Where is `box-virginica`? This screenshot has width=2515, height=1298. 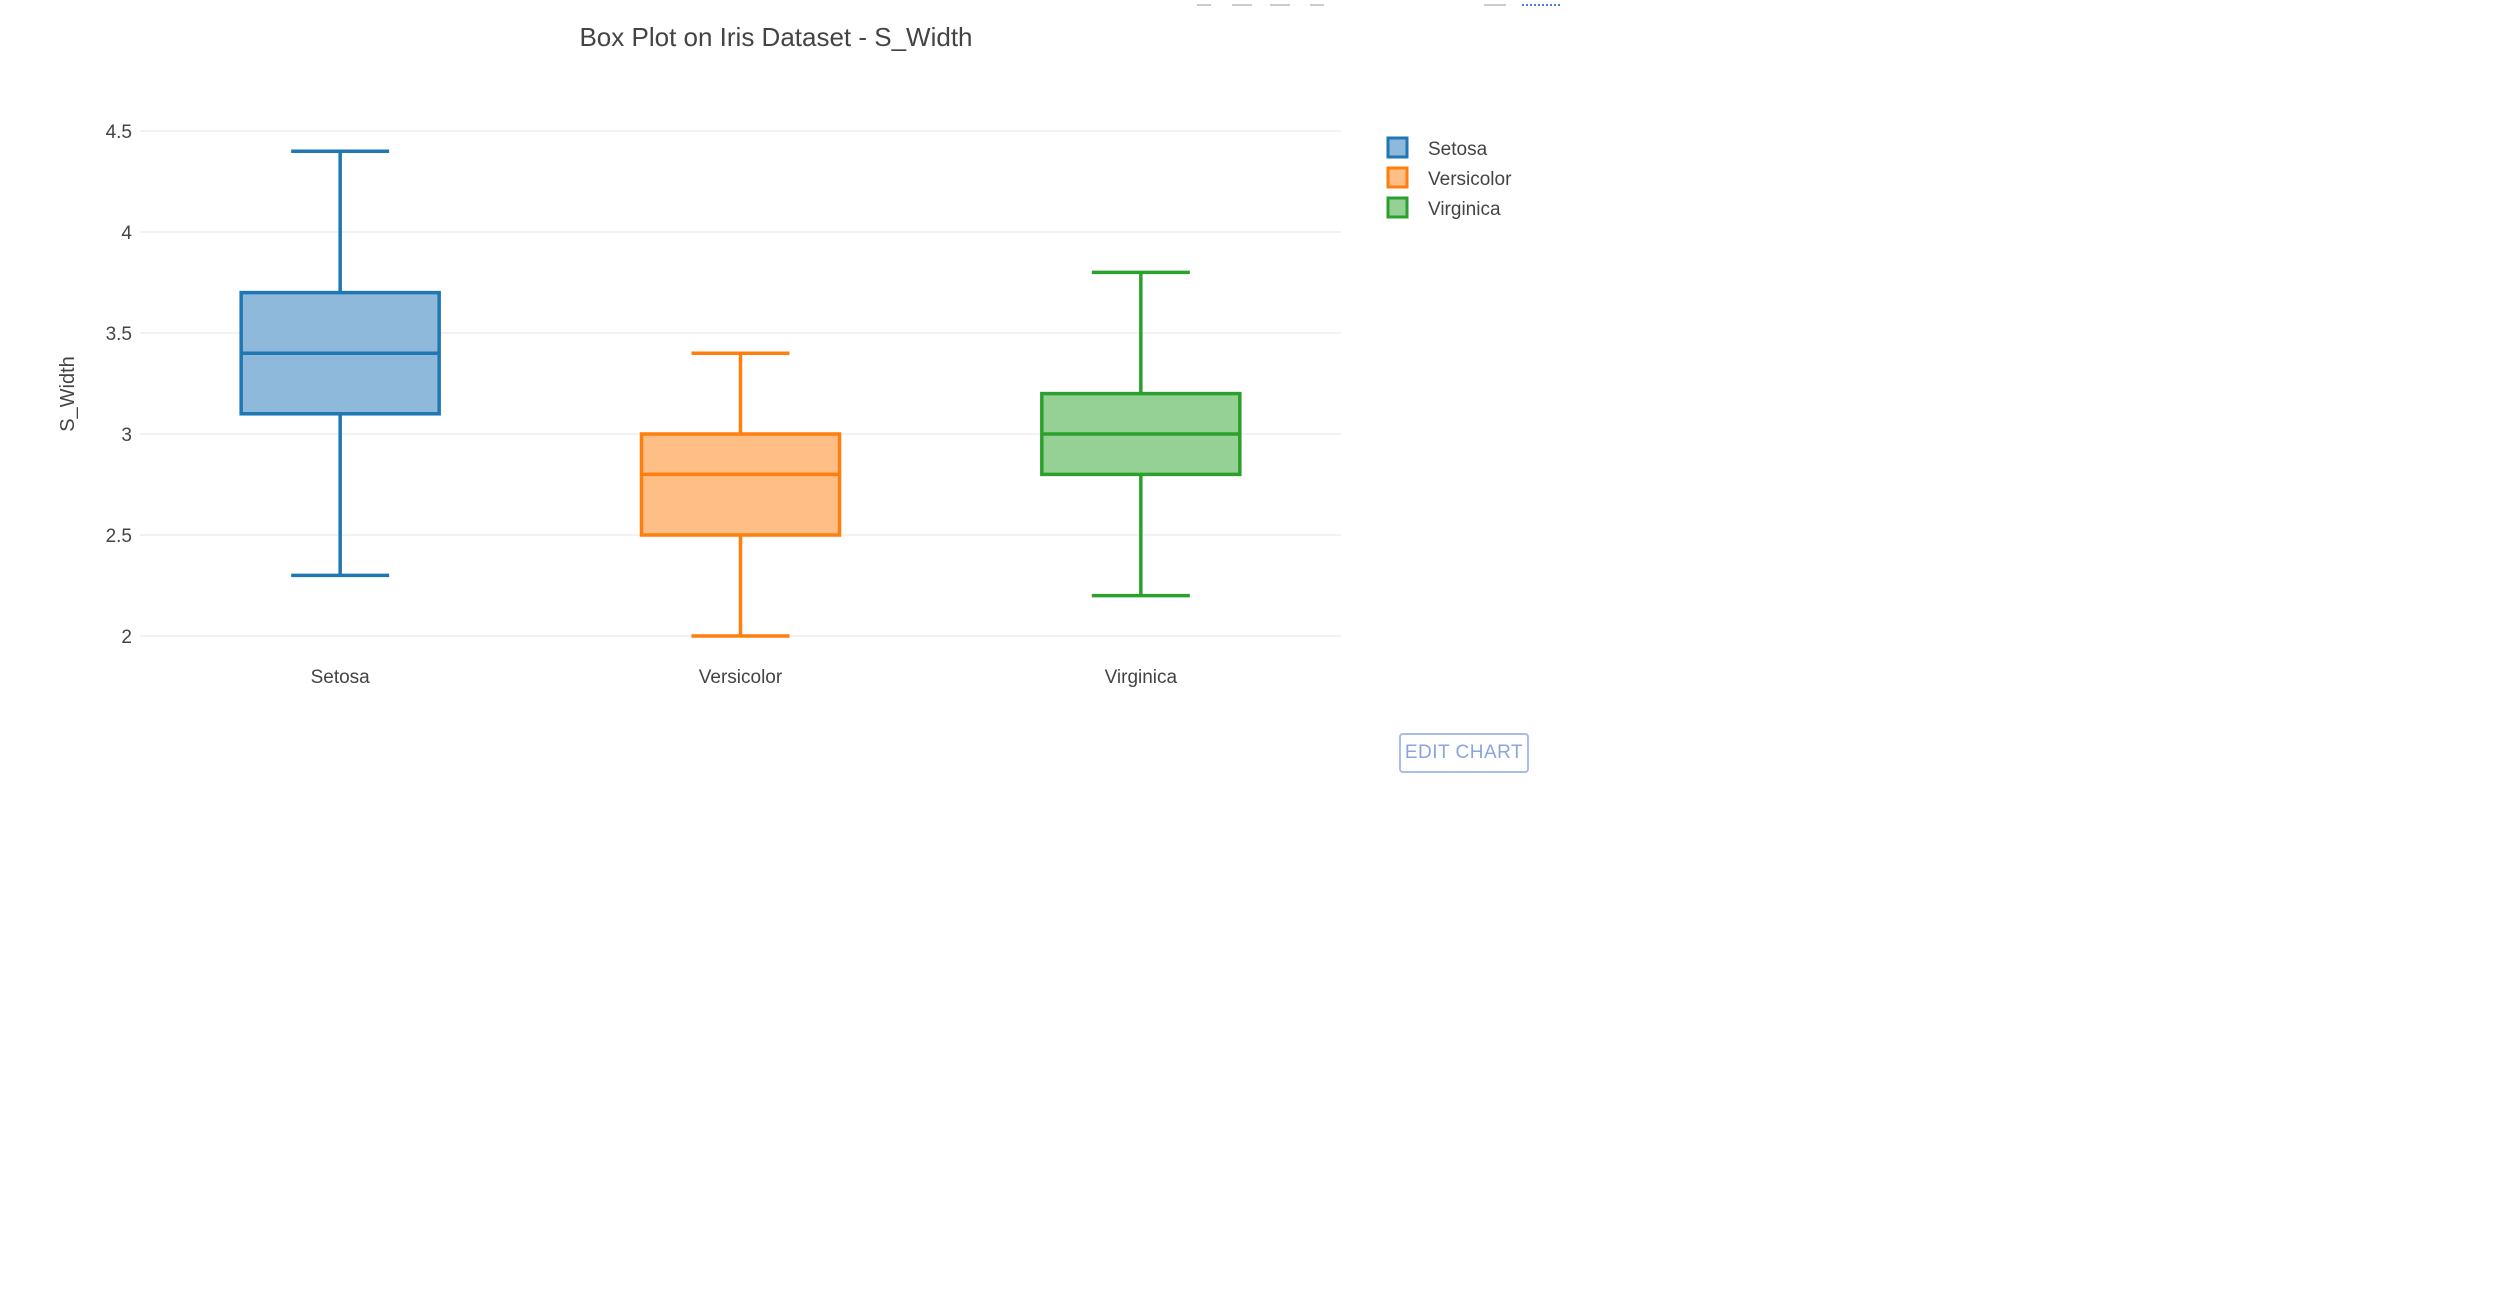 box-virginica is located at coordinates (1141, 434).